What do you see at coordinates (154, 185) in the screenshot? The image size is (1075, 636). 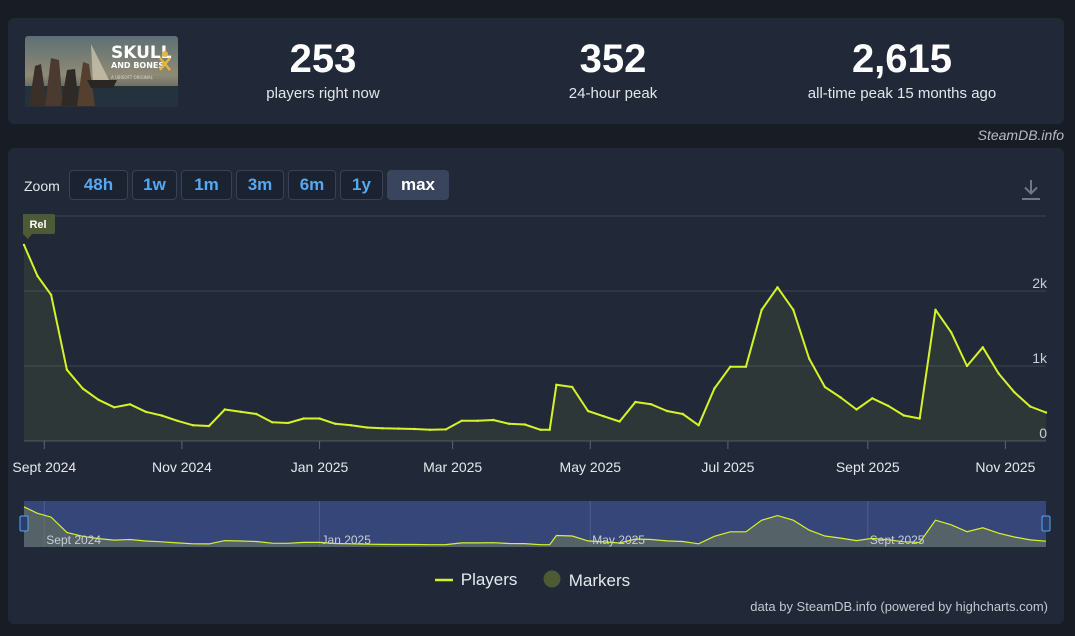 I see `zoom-1w-button: 1w` at bounding box center [154, 185].